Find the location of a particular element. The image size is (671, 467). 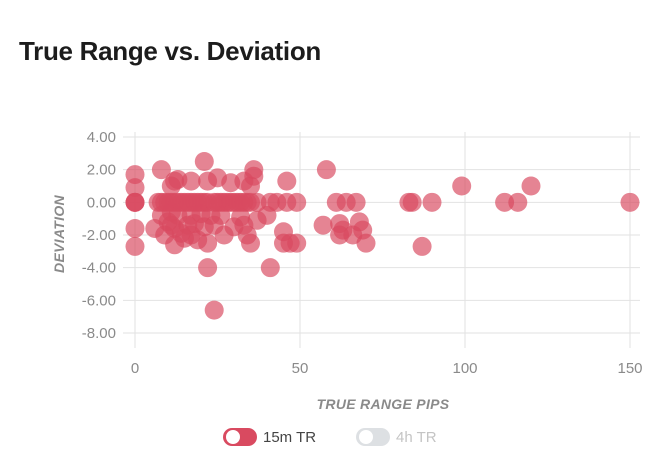

x-tick-label: 150 is located at coordinates (629, 368).